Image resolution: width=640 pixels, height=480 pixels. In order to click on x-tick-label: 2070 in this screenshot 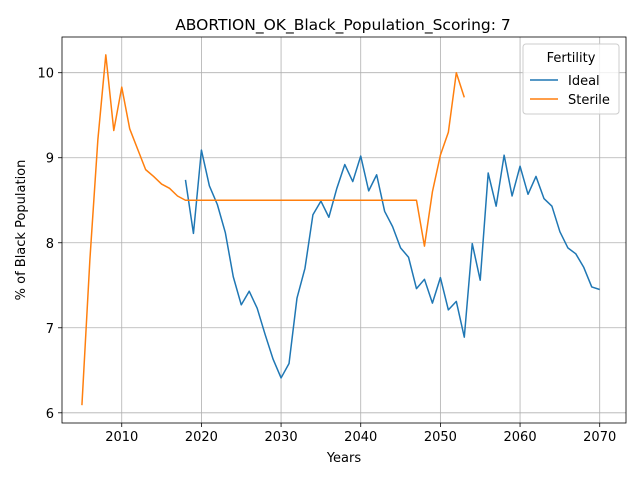, I will do `click(599, 437)`.